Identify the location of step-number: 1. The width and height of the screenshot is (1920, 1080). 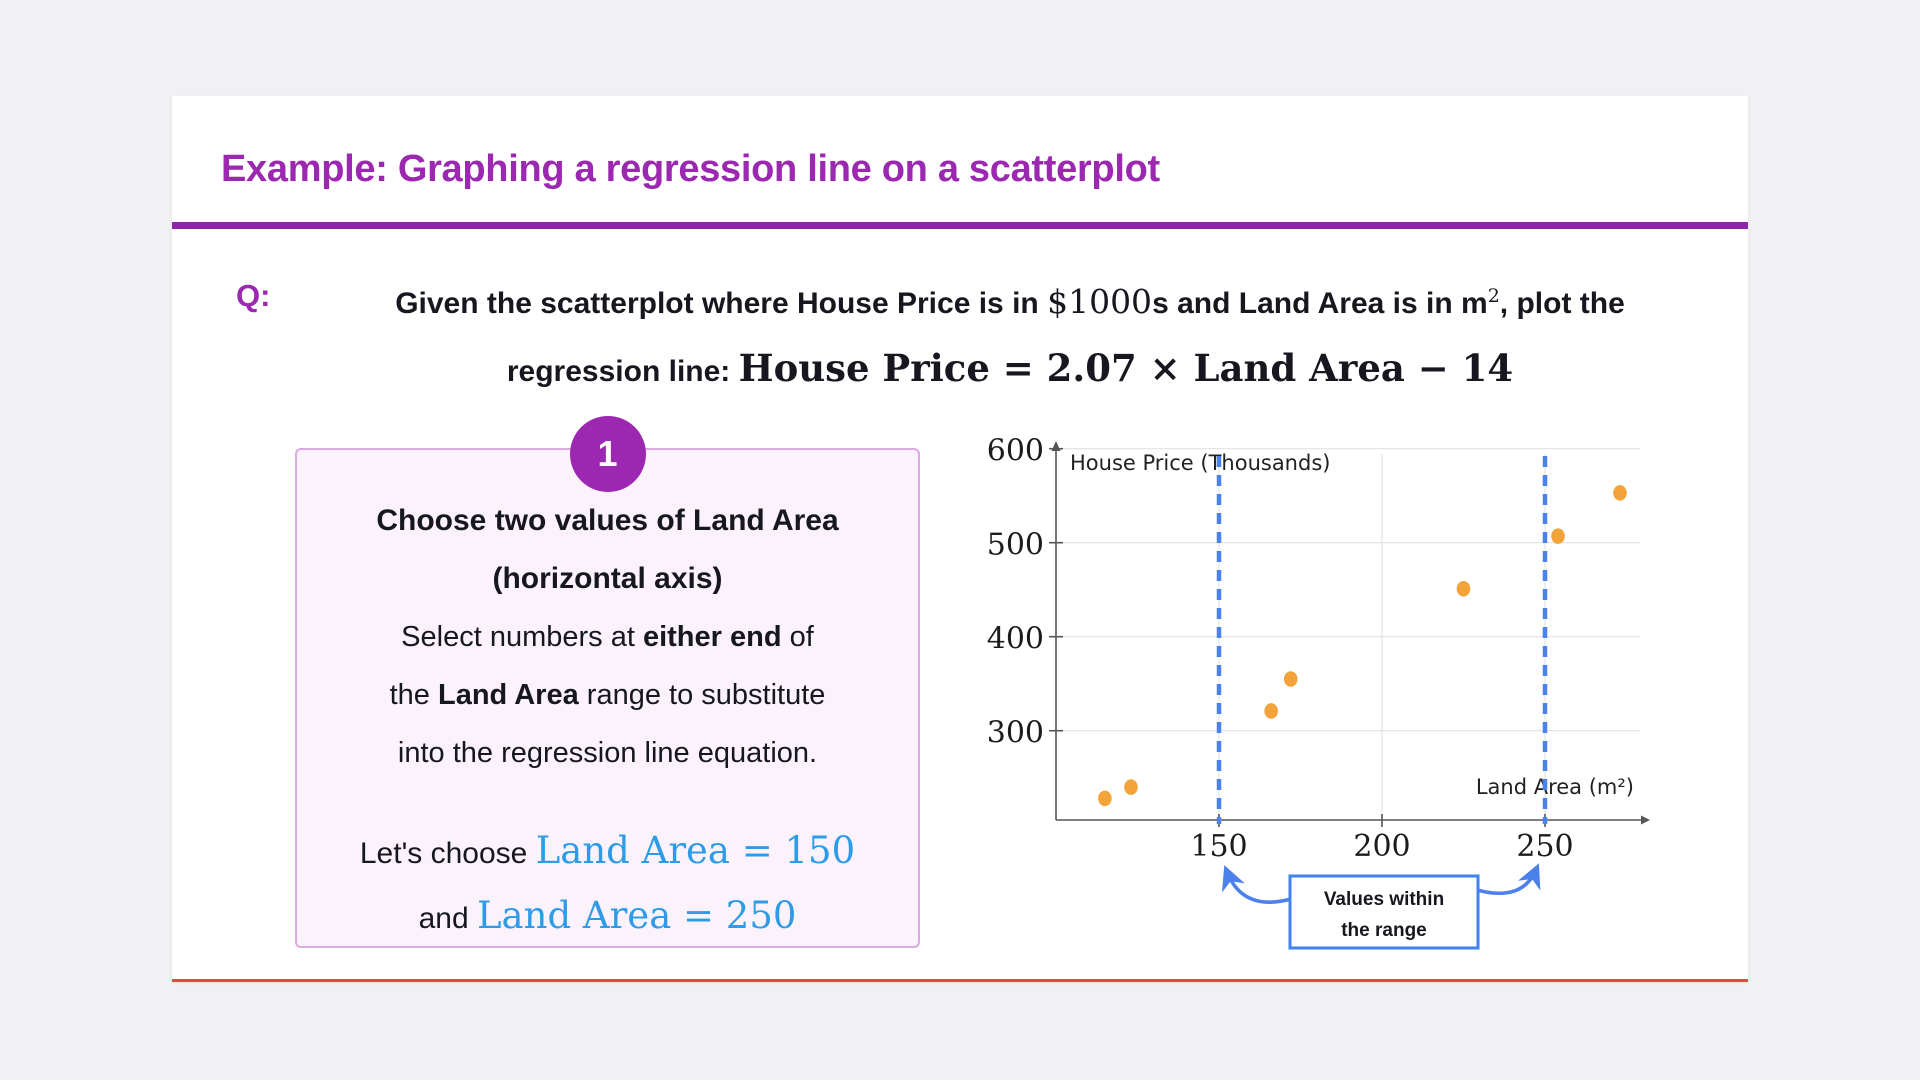
(607, 453).